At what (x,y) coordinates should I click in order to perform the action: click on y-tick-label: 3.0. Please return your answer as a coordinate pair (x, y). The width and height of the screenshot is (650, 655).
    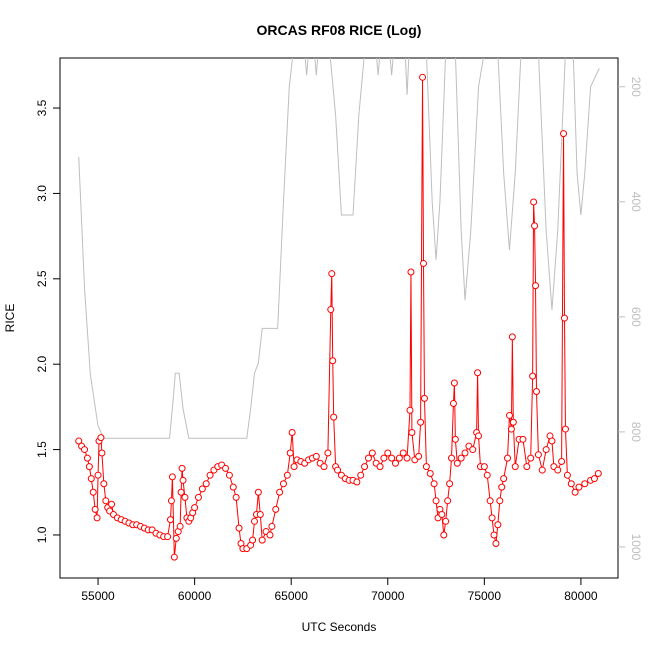
    Looking at the image, I should click on (42, 193).